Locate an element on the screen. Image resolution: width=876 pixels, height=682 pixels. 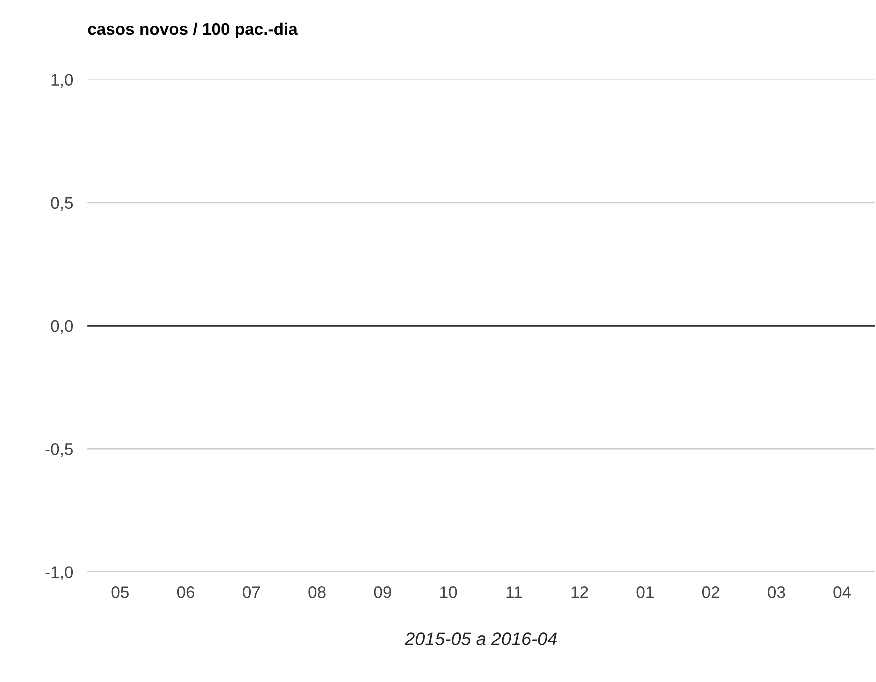
chart-title: casos novos / 100 pac.-dia is located at coordinates (193, 30).